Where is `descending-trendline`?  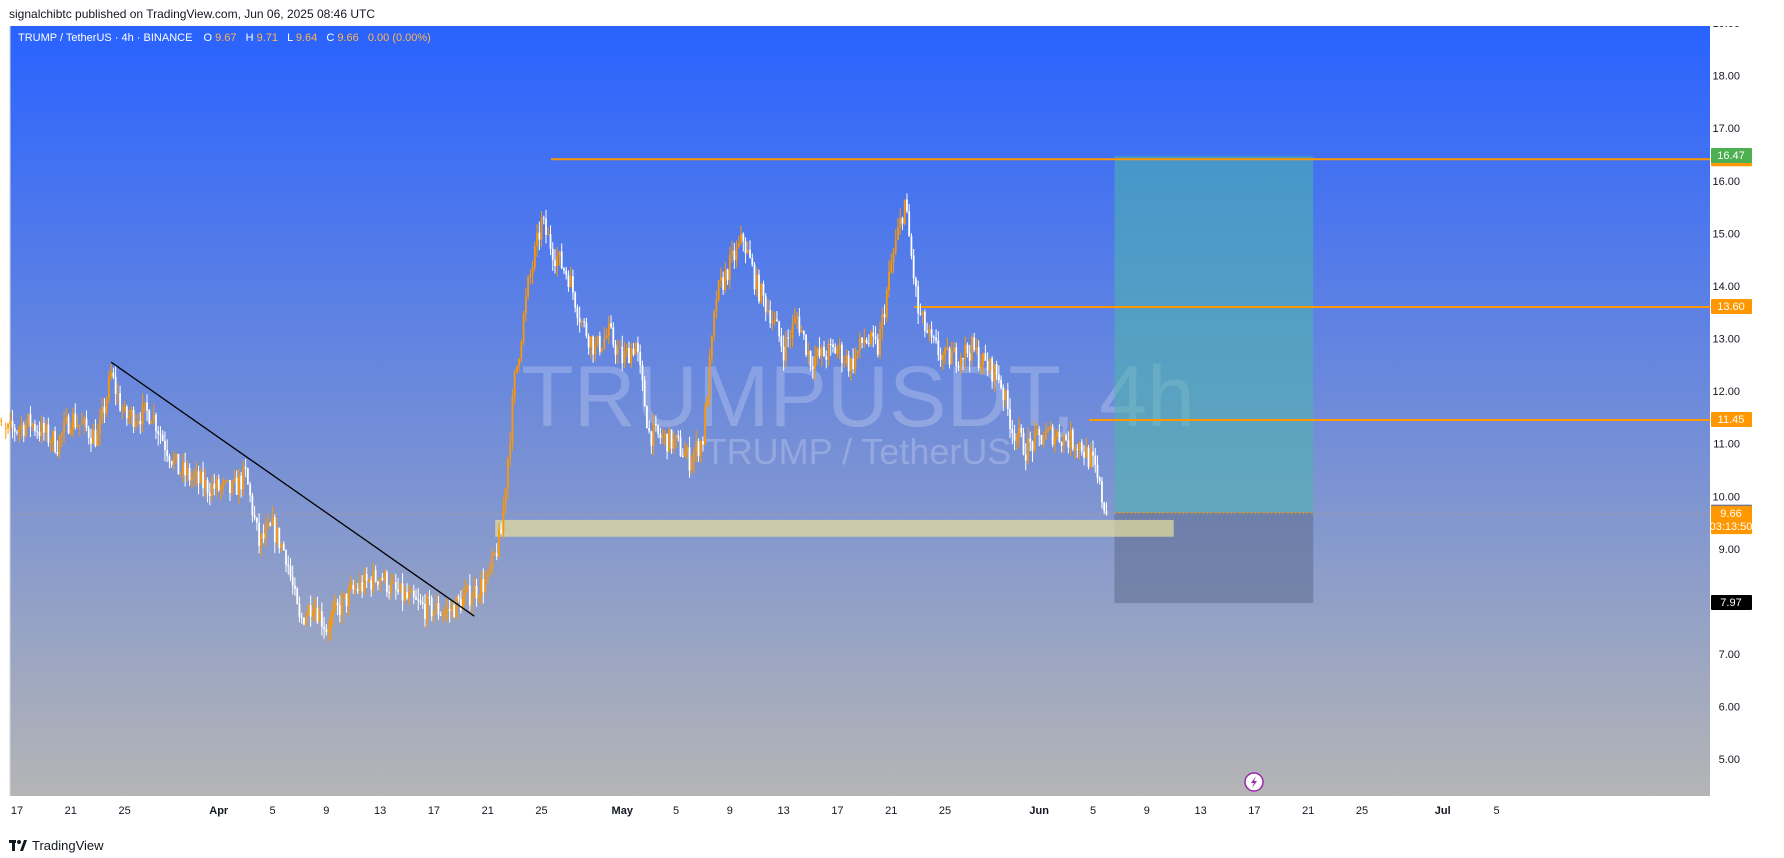
descending-trendline is located at coordinates (292, 489).